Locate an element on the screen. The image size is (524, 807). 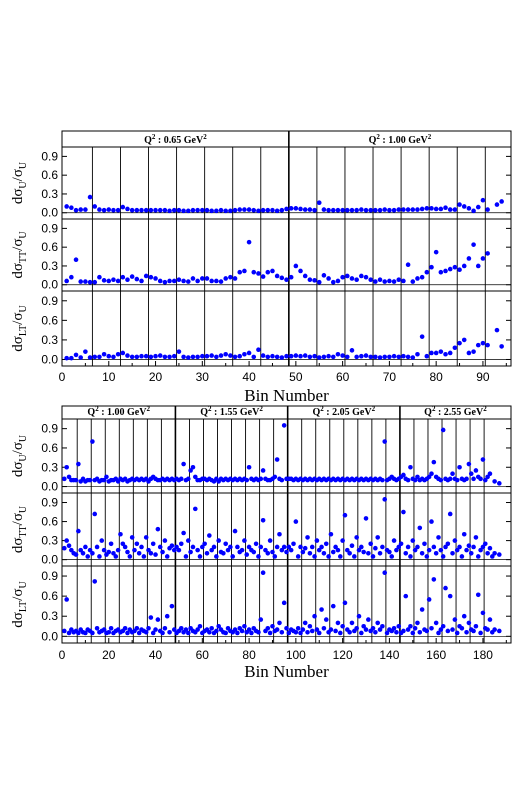
panel-header: Q2 : 2.55 GeV2 is located at coordinates (455, 411).